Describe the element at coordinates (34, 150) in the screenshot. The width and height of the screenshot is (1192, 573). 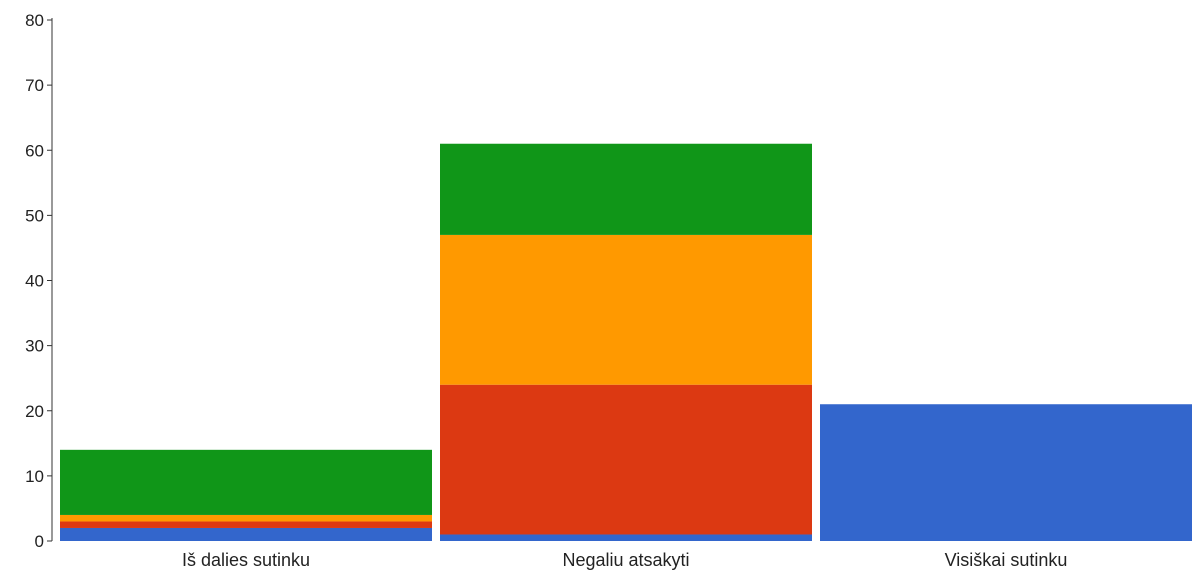
I see `y-tick-label: 60` at that location.